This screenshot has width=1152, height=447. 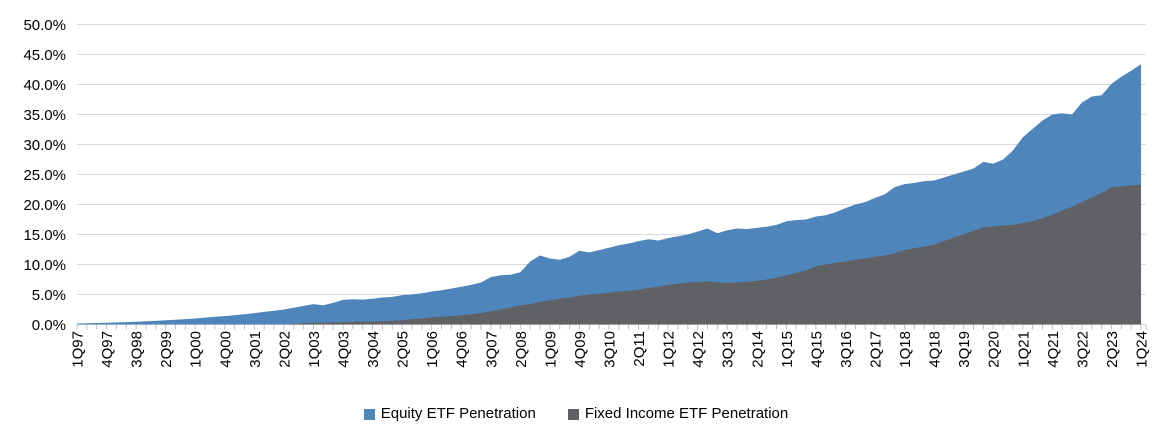 I want to click on legend-label-equity: Equity ETF Penetration, so click(x=458, y=413).